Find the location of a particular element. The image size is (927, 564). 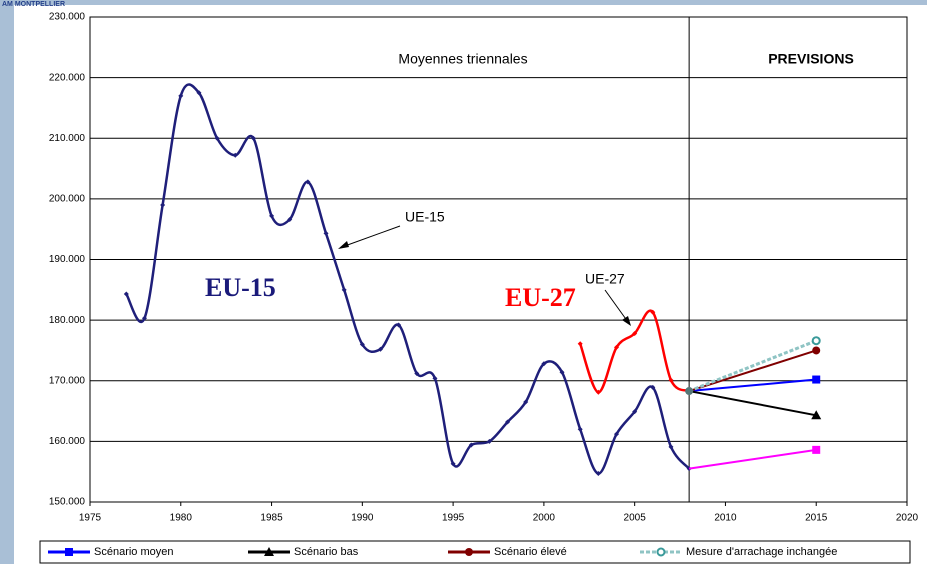

x-tick-label: 2010 is located at coordinates (725, 518).